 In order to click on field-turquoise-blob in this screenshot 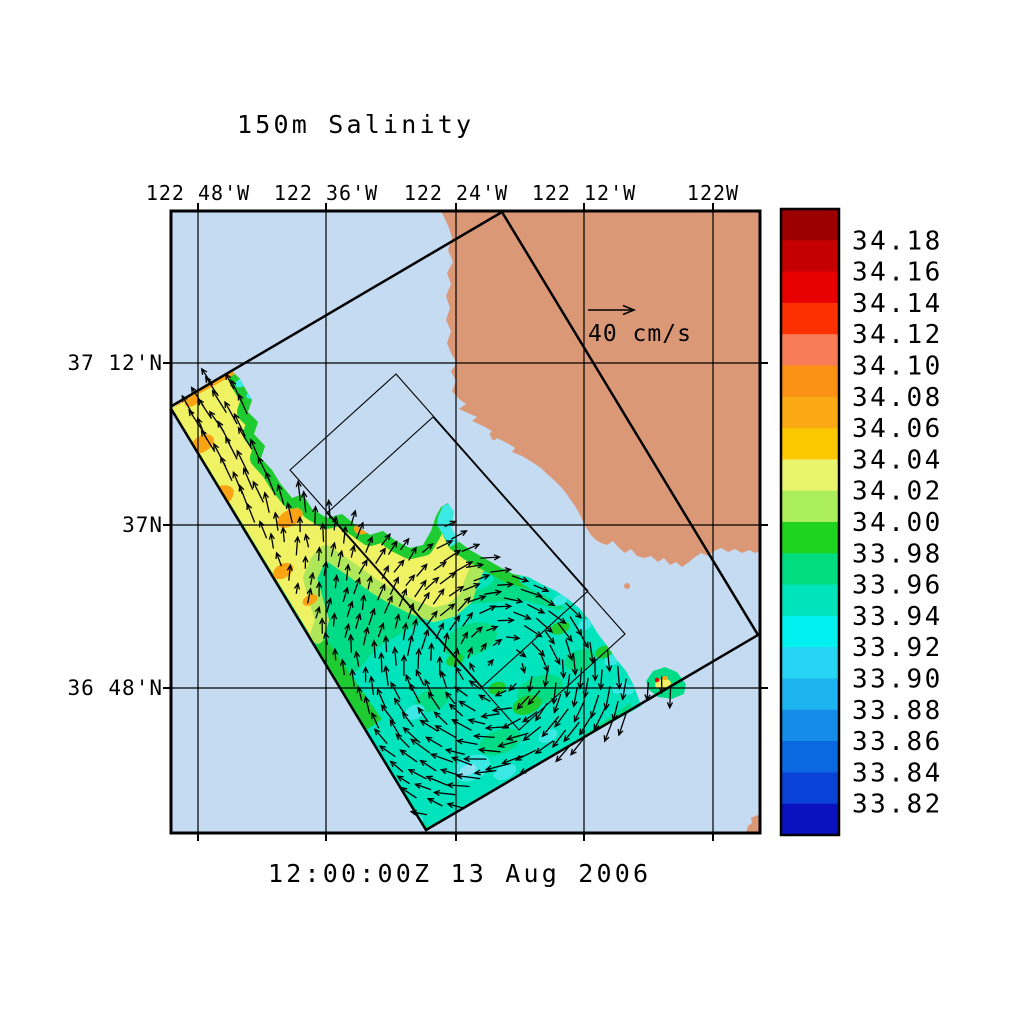, I will do `click(420, 640)`.